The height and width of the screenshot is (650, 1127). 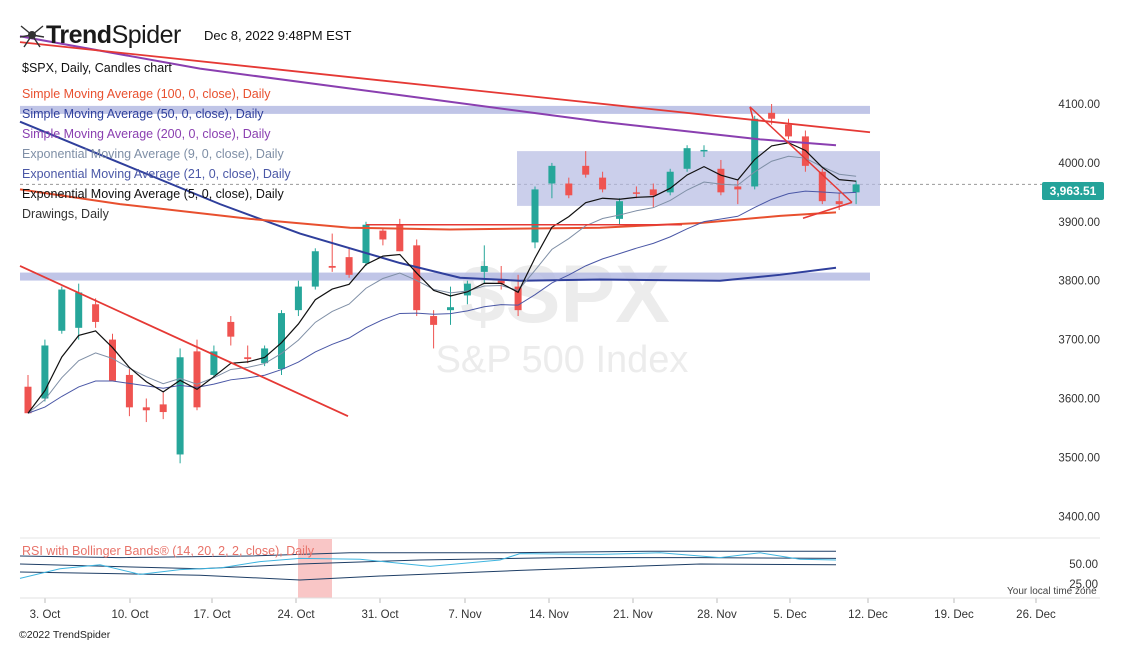 I want to click on symbol-line: $SPX, Daily, Candles chart, so click(x=97, y=68).